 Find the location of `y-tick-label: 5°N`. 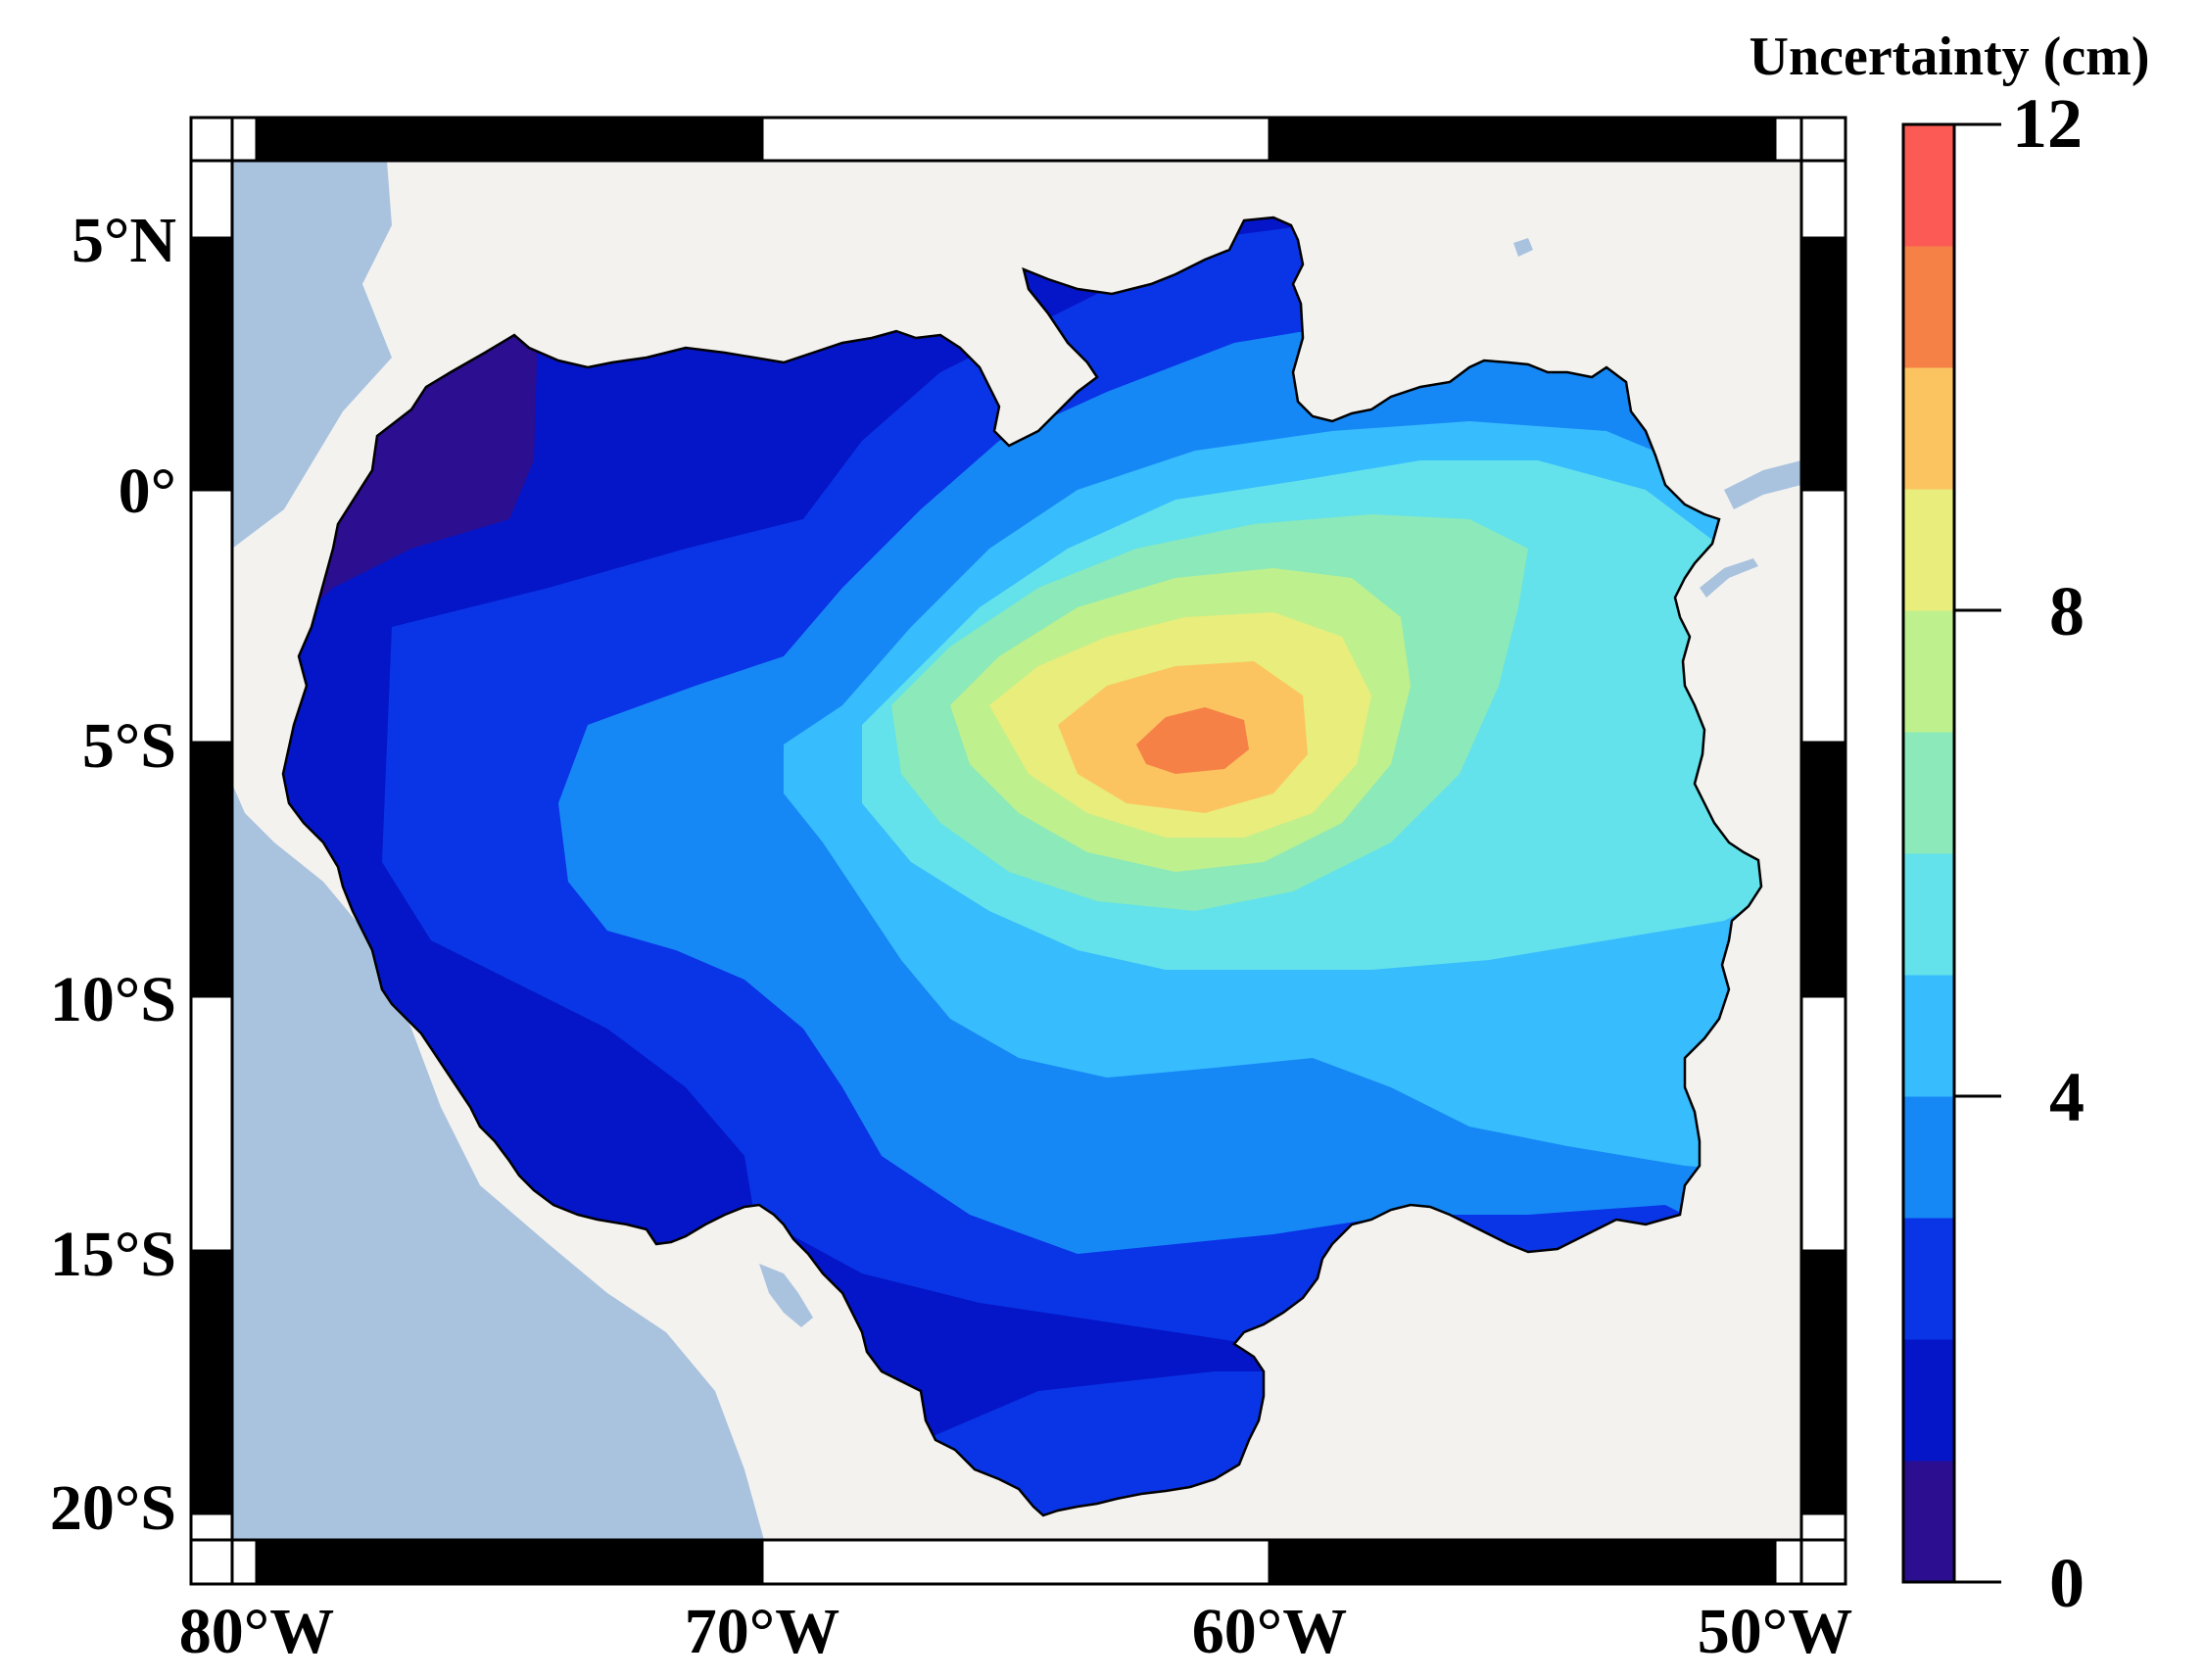

y-tick-label: 5°N is located at coordinates (124, 240).